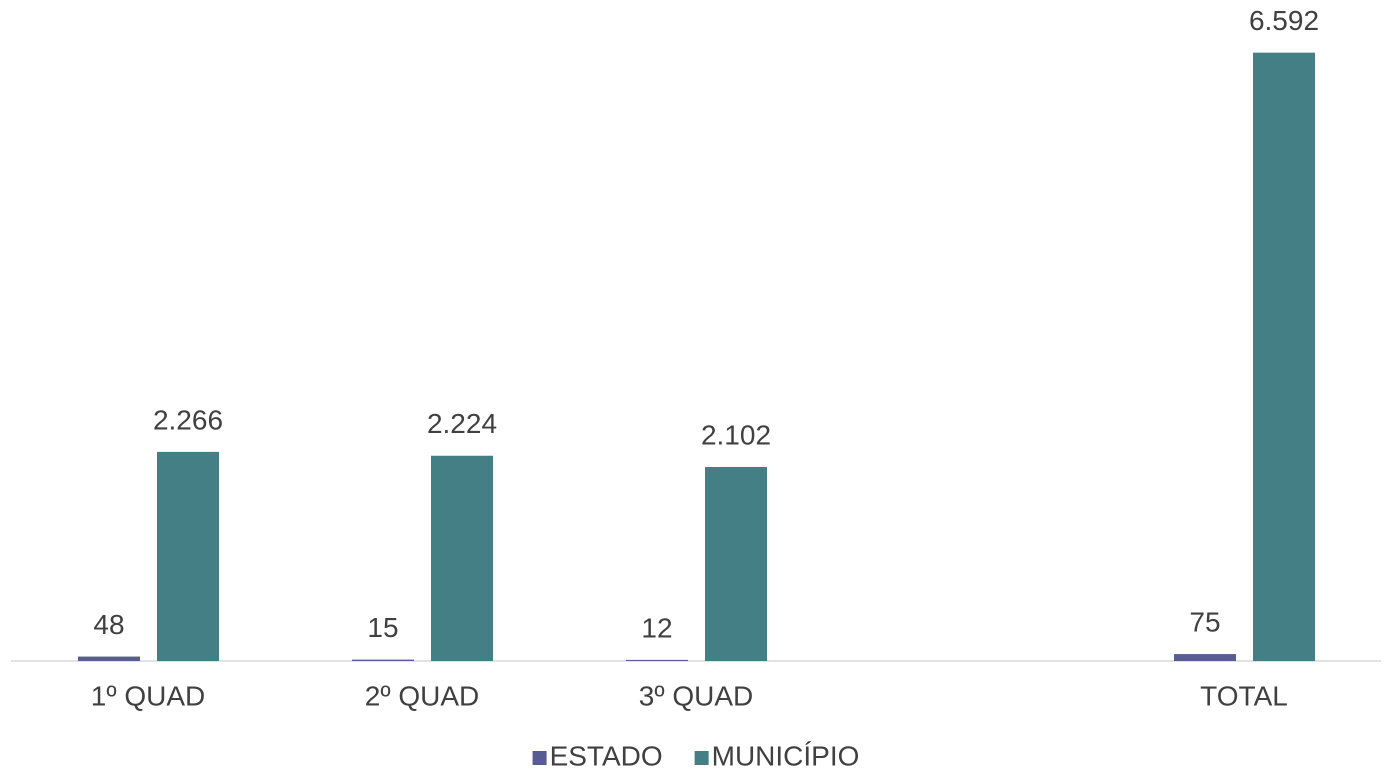 The width and height of the screenshot is (1391, 775). I want to click on data-label: 75, so click(1204, 621).